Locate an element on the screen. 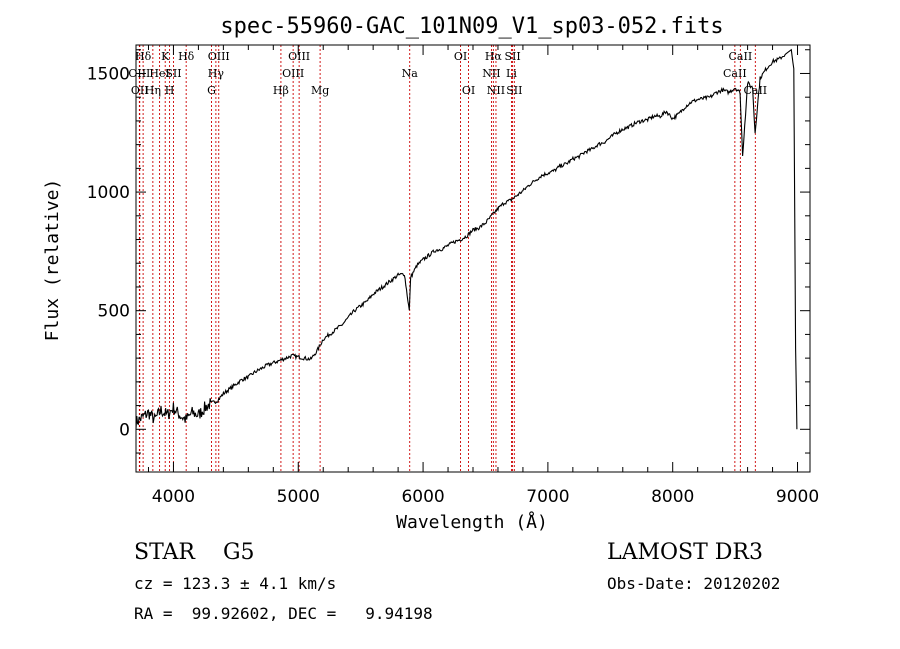 This screenshot has height=649, width=900. x-tick-label: 5000 is located at coordinates (298, 497).